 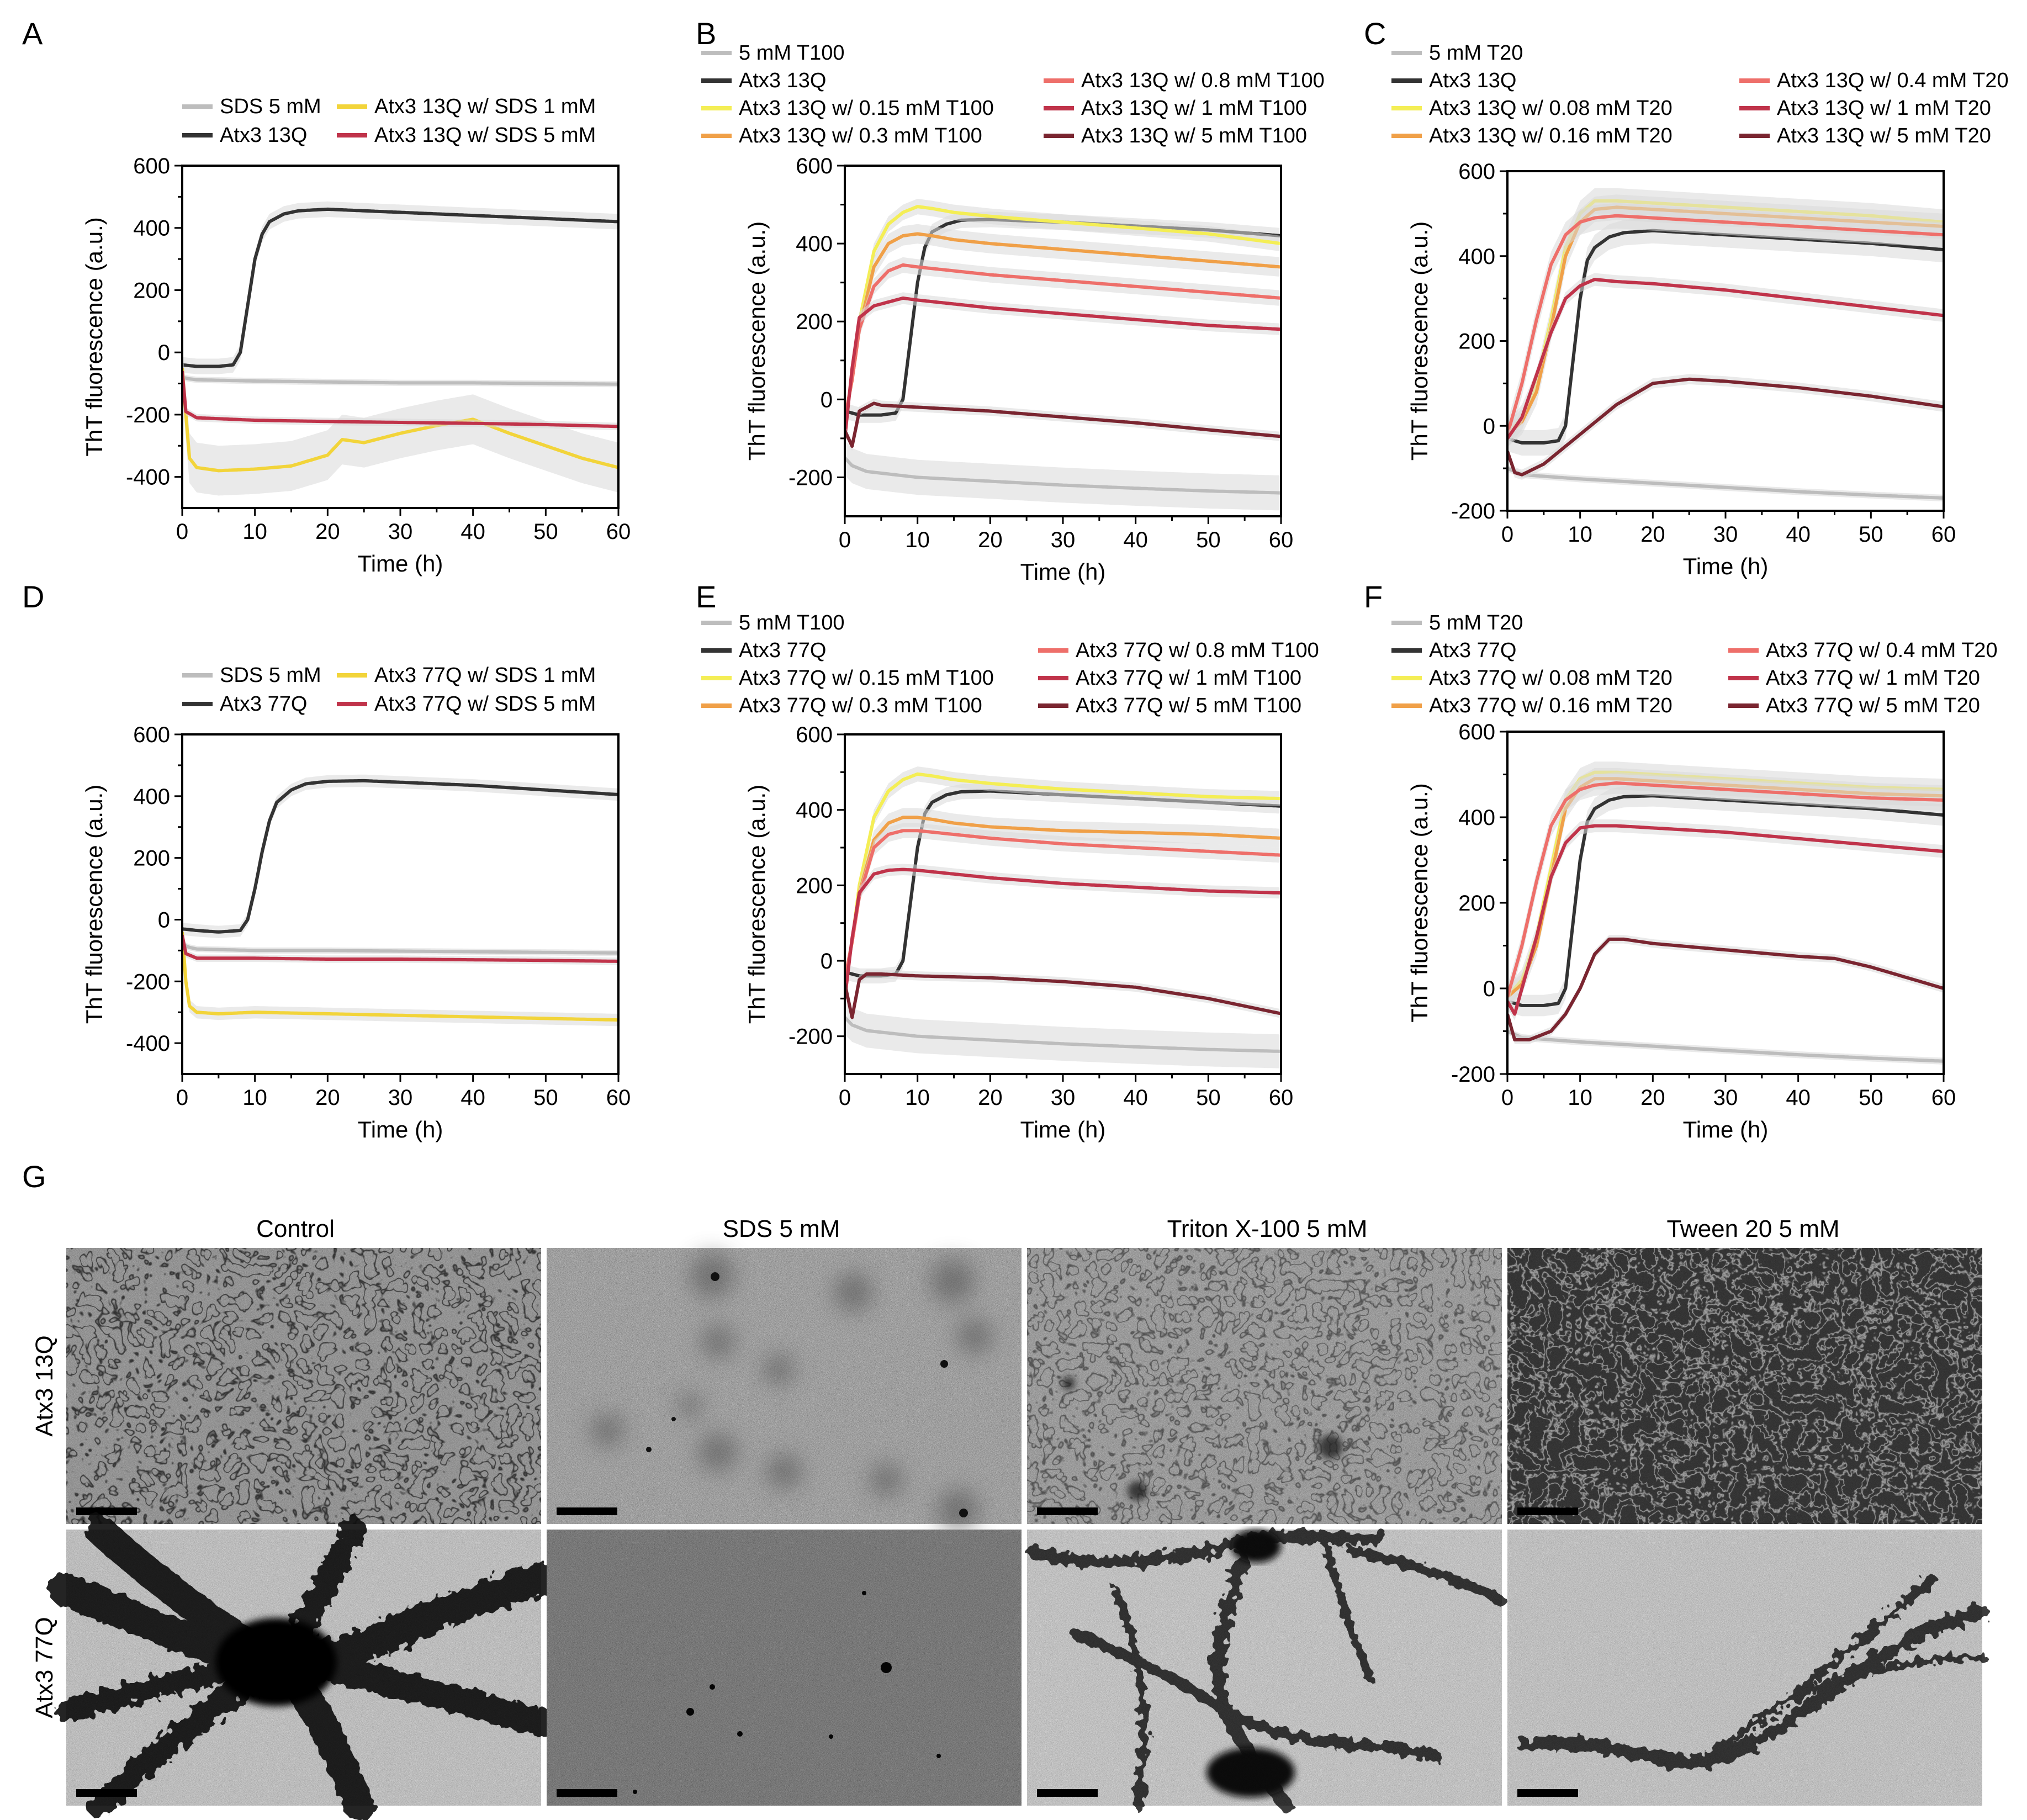 What do you see at coordinates (32, 33) in the screenshot?
I see `panel-label: A` at bounding box center [32, 33].